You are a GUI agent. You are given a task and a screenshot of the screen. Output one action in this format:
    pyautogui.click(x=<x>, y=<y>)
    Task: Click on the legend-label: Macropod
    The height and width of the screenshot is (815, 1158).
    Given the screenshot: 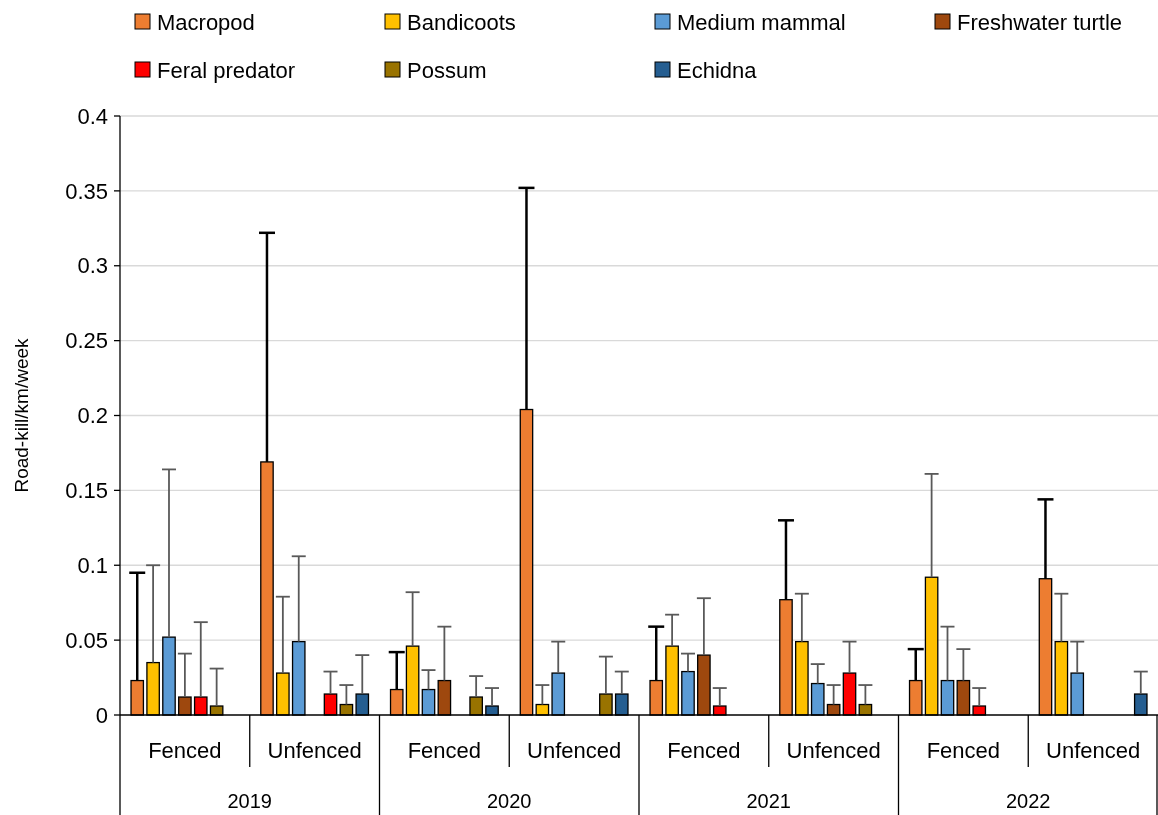 What is the action you would take?
    pyautogui.click(x=206, y=22)
    